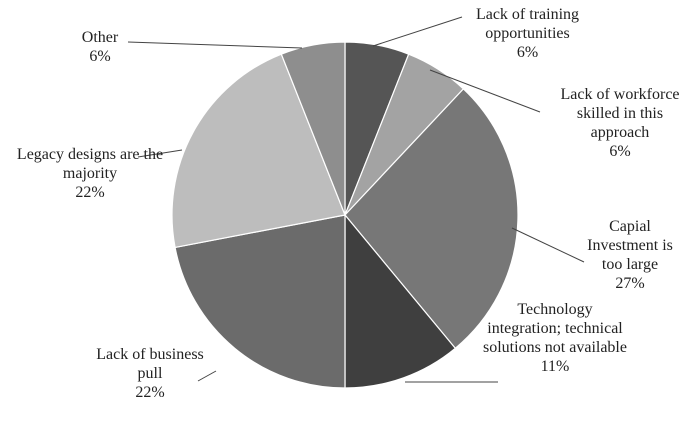 The width and height of the screenshot is (698, 433). What do you see at coordinates (90, 164) in the screenshot?
I see `slice-category: Legacy designs are the majority` at bounding box center [90, 164].